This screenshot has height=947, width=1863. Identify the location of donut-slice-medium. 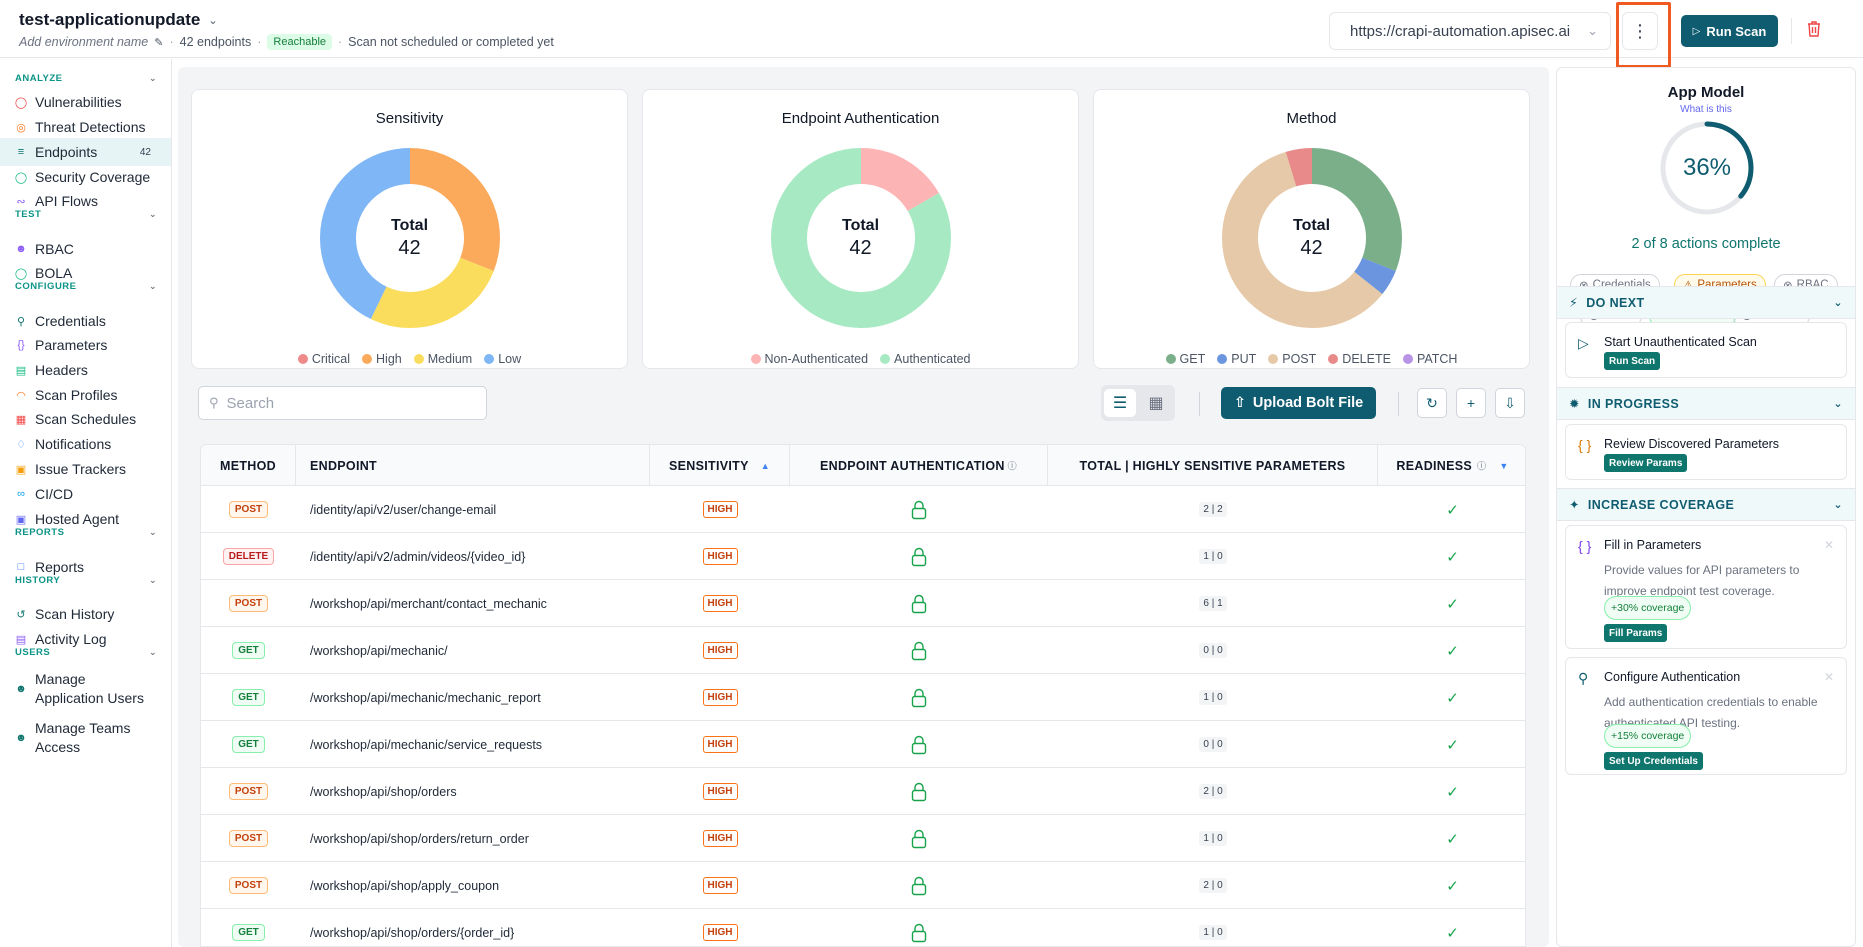
(409, 238).